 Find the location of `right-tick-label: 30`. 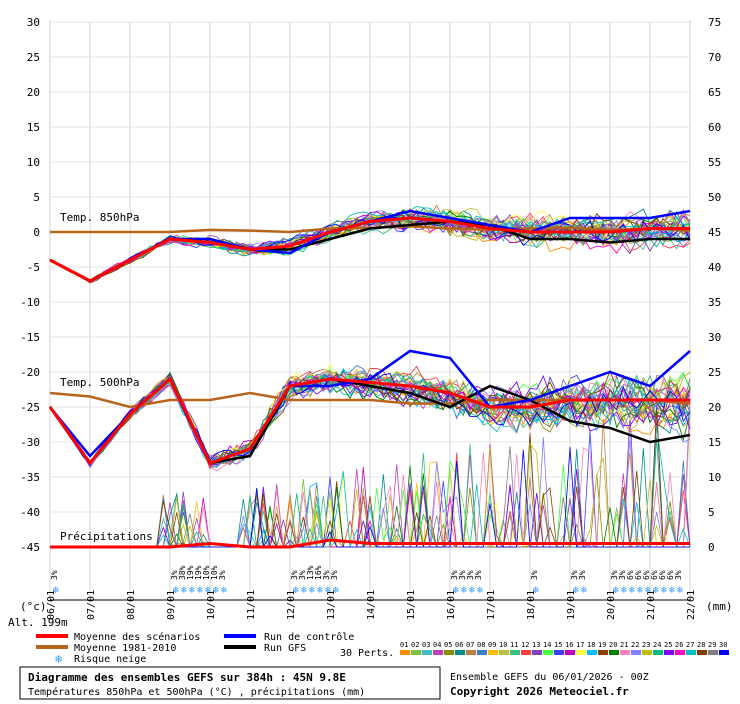

right-tick-label: 30 is located at coordinates (714, 337).